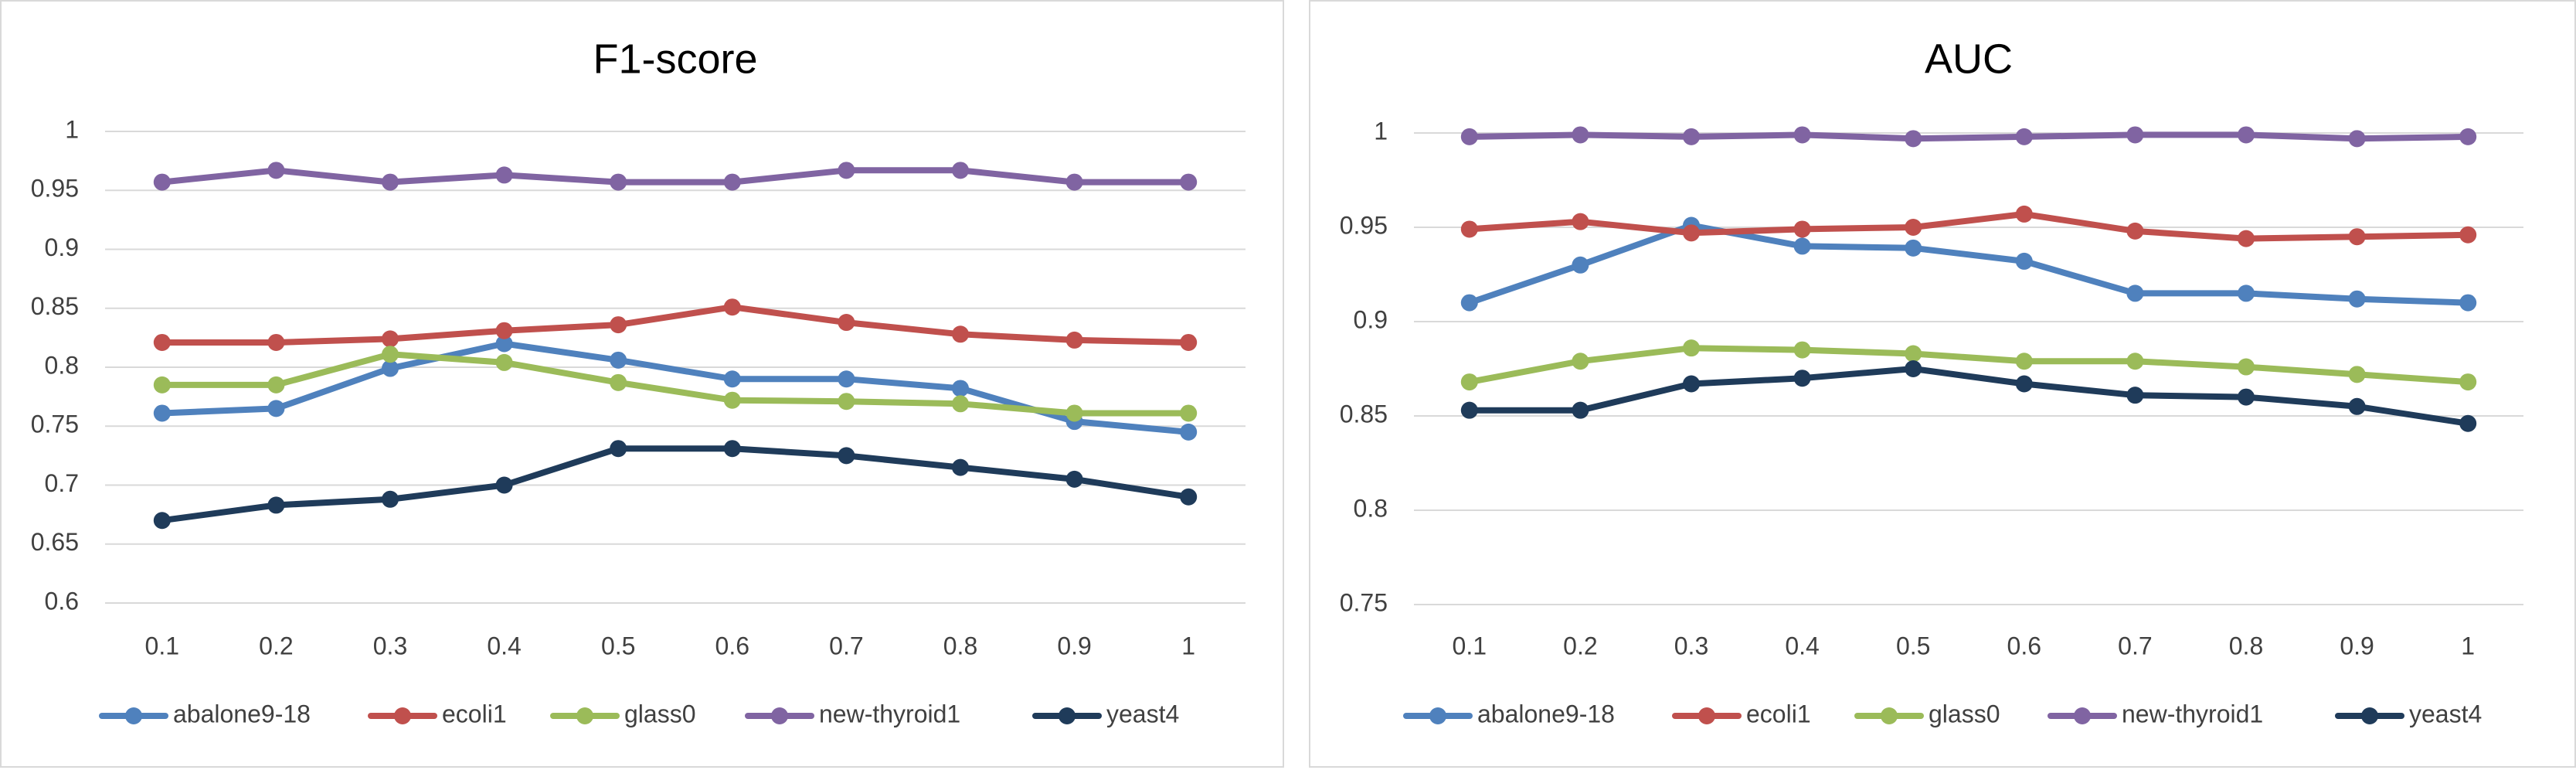 The height and width of the screenshot is (770, 2576). Describe the element at coordinates (1188, 645) in the screenshot. I see `f1-score-x-tick-label: 1` at that location.